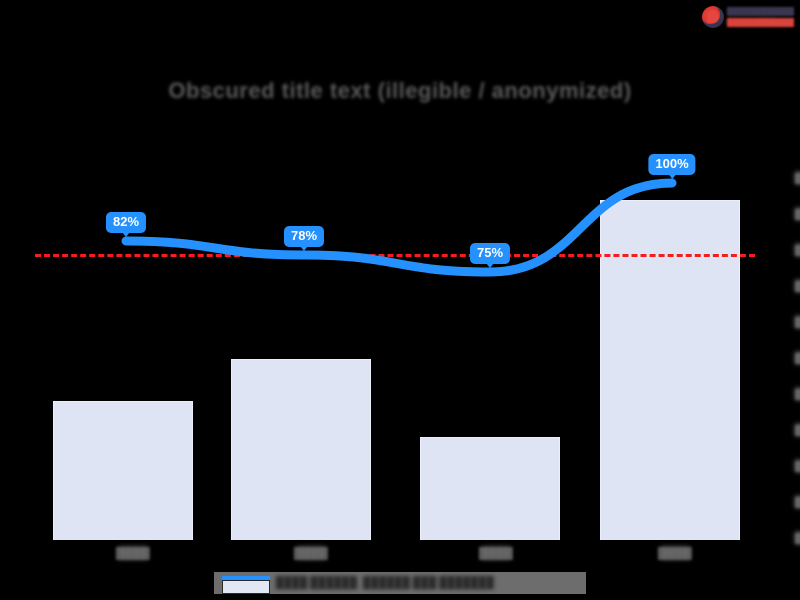 The image size is (800, 600). What do you see at coordinates (797, 538) in the screenshot?
I see `right-tick-10: ███` at bounding box center [797, 538].